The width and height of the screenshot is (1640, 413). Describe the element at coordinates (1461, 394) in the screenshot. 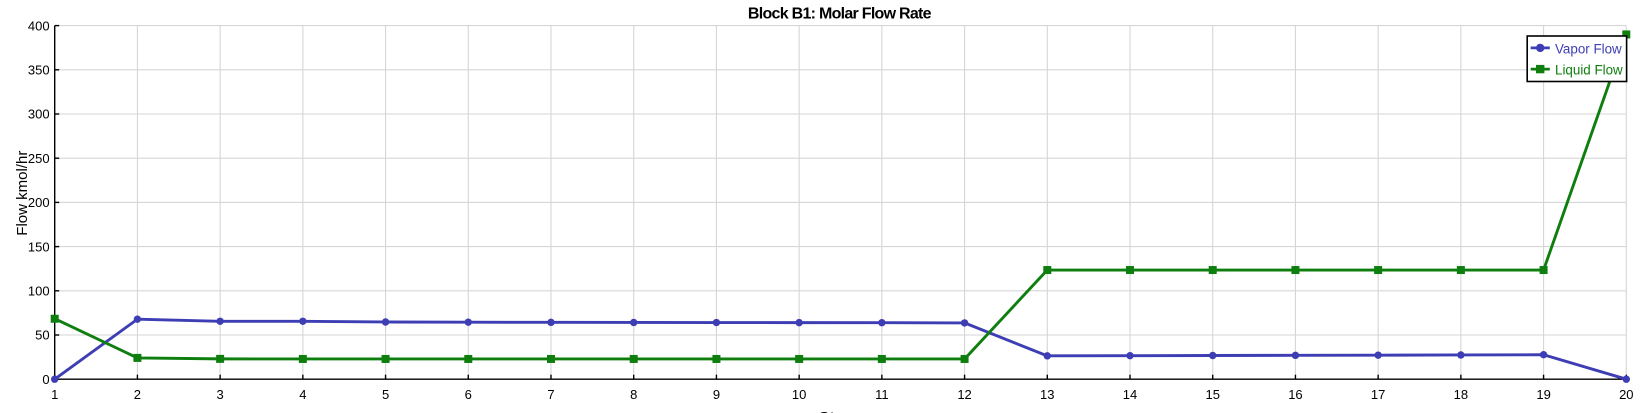

I see `svg-text: 18` at that location.